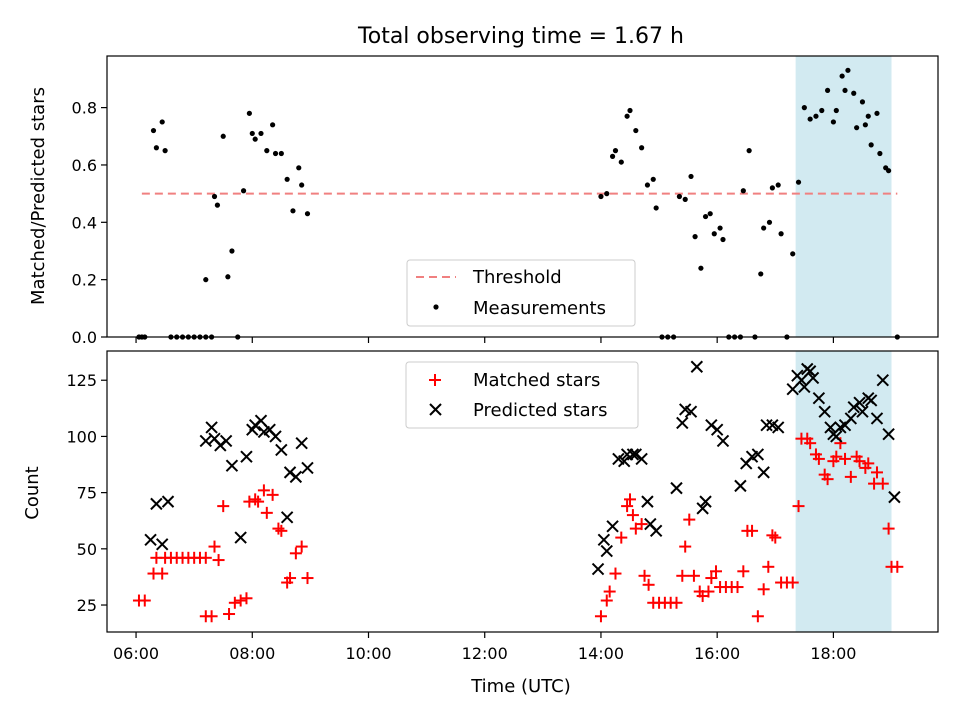 This screenshot has height=720, width=960. Describe the element at coordinates (601, 653) in the screenshot. I see `x-tick-label: 14:00` at that location.